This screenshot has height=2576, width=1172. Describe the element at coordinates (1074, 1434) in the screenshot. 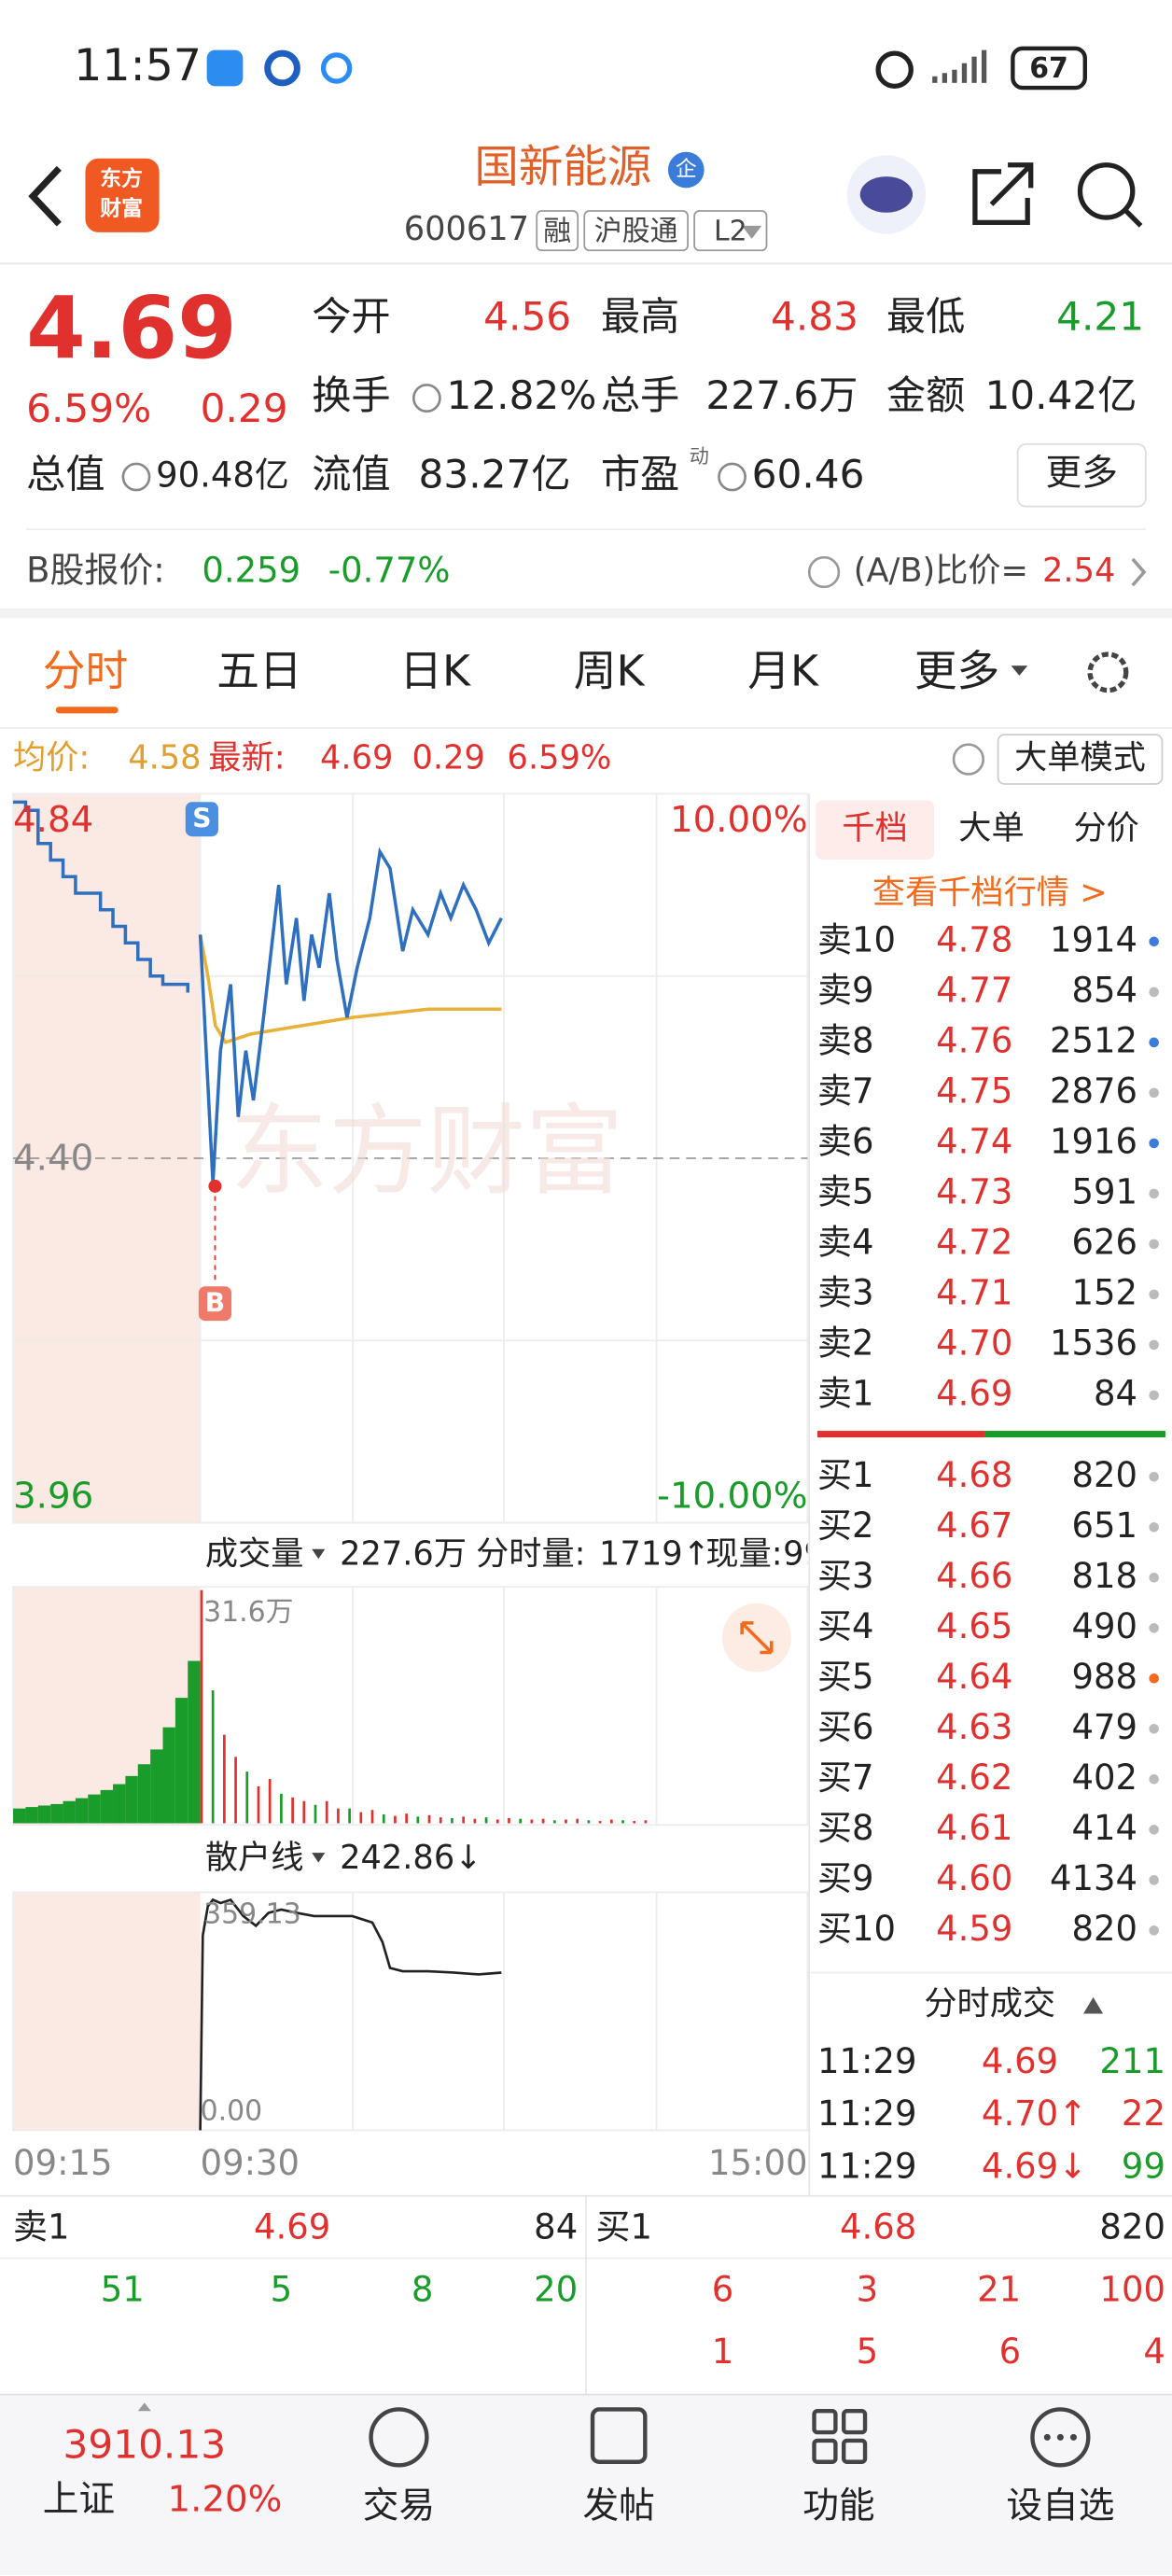

I see `bid-bar` at that location.